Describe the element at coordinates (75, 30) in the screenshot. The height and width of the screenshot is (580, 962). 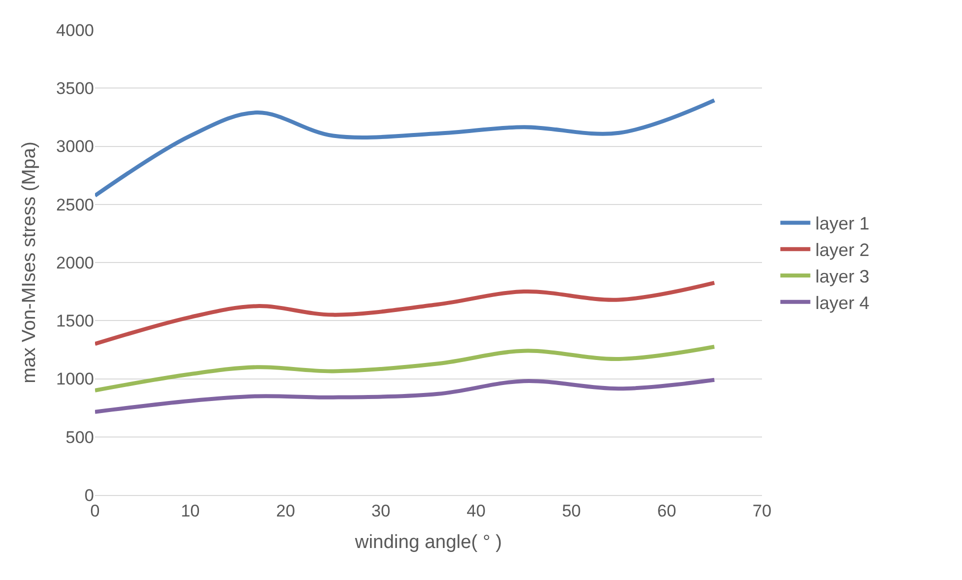
I see `y-tick-label: 4000` at that location.